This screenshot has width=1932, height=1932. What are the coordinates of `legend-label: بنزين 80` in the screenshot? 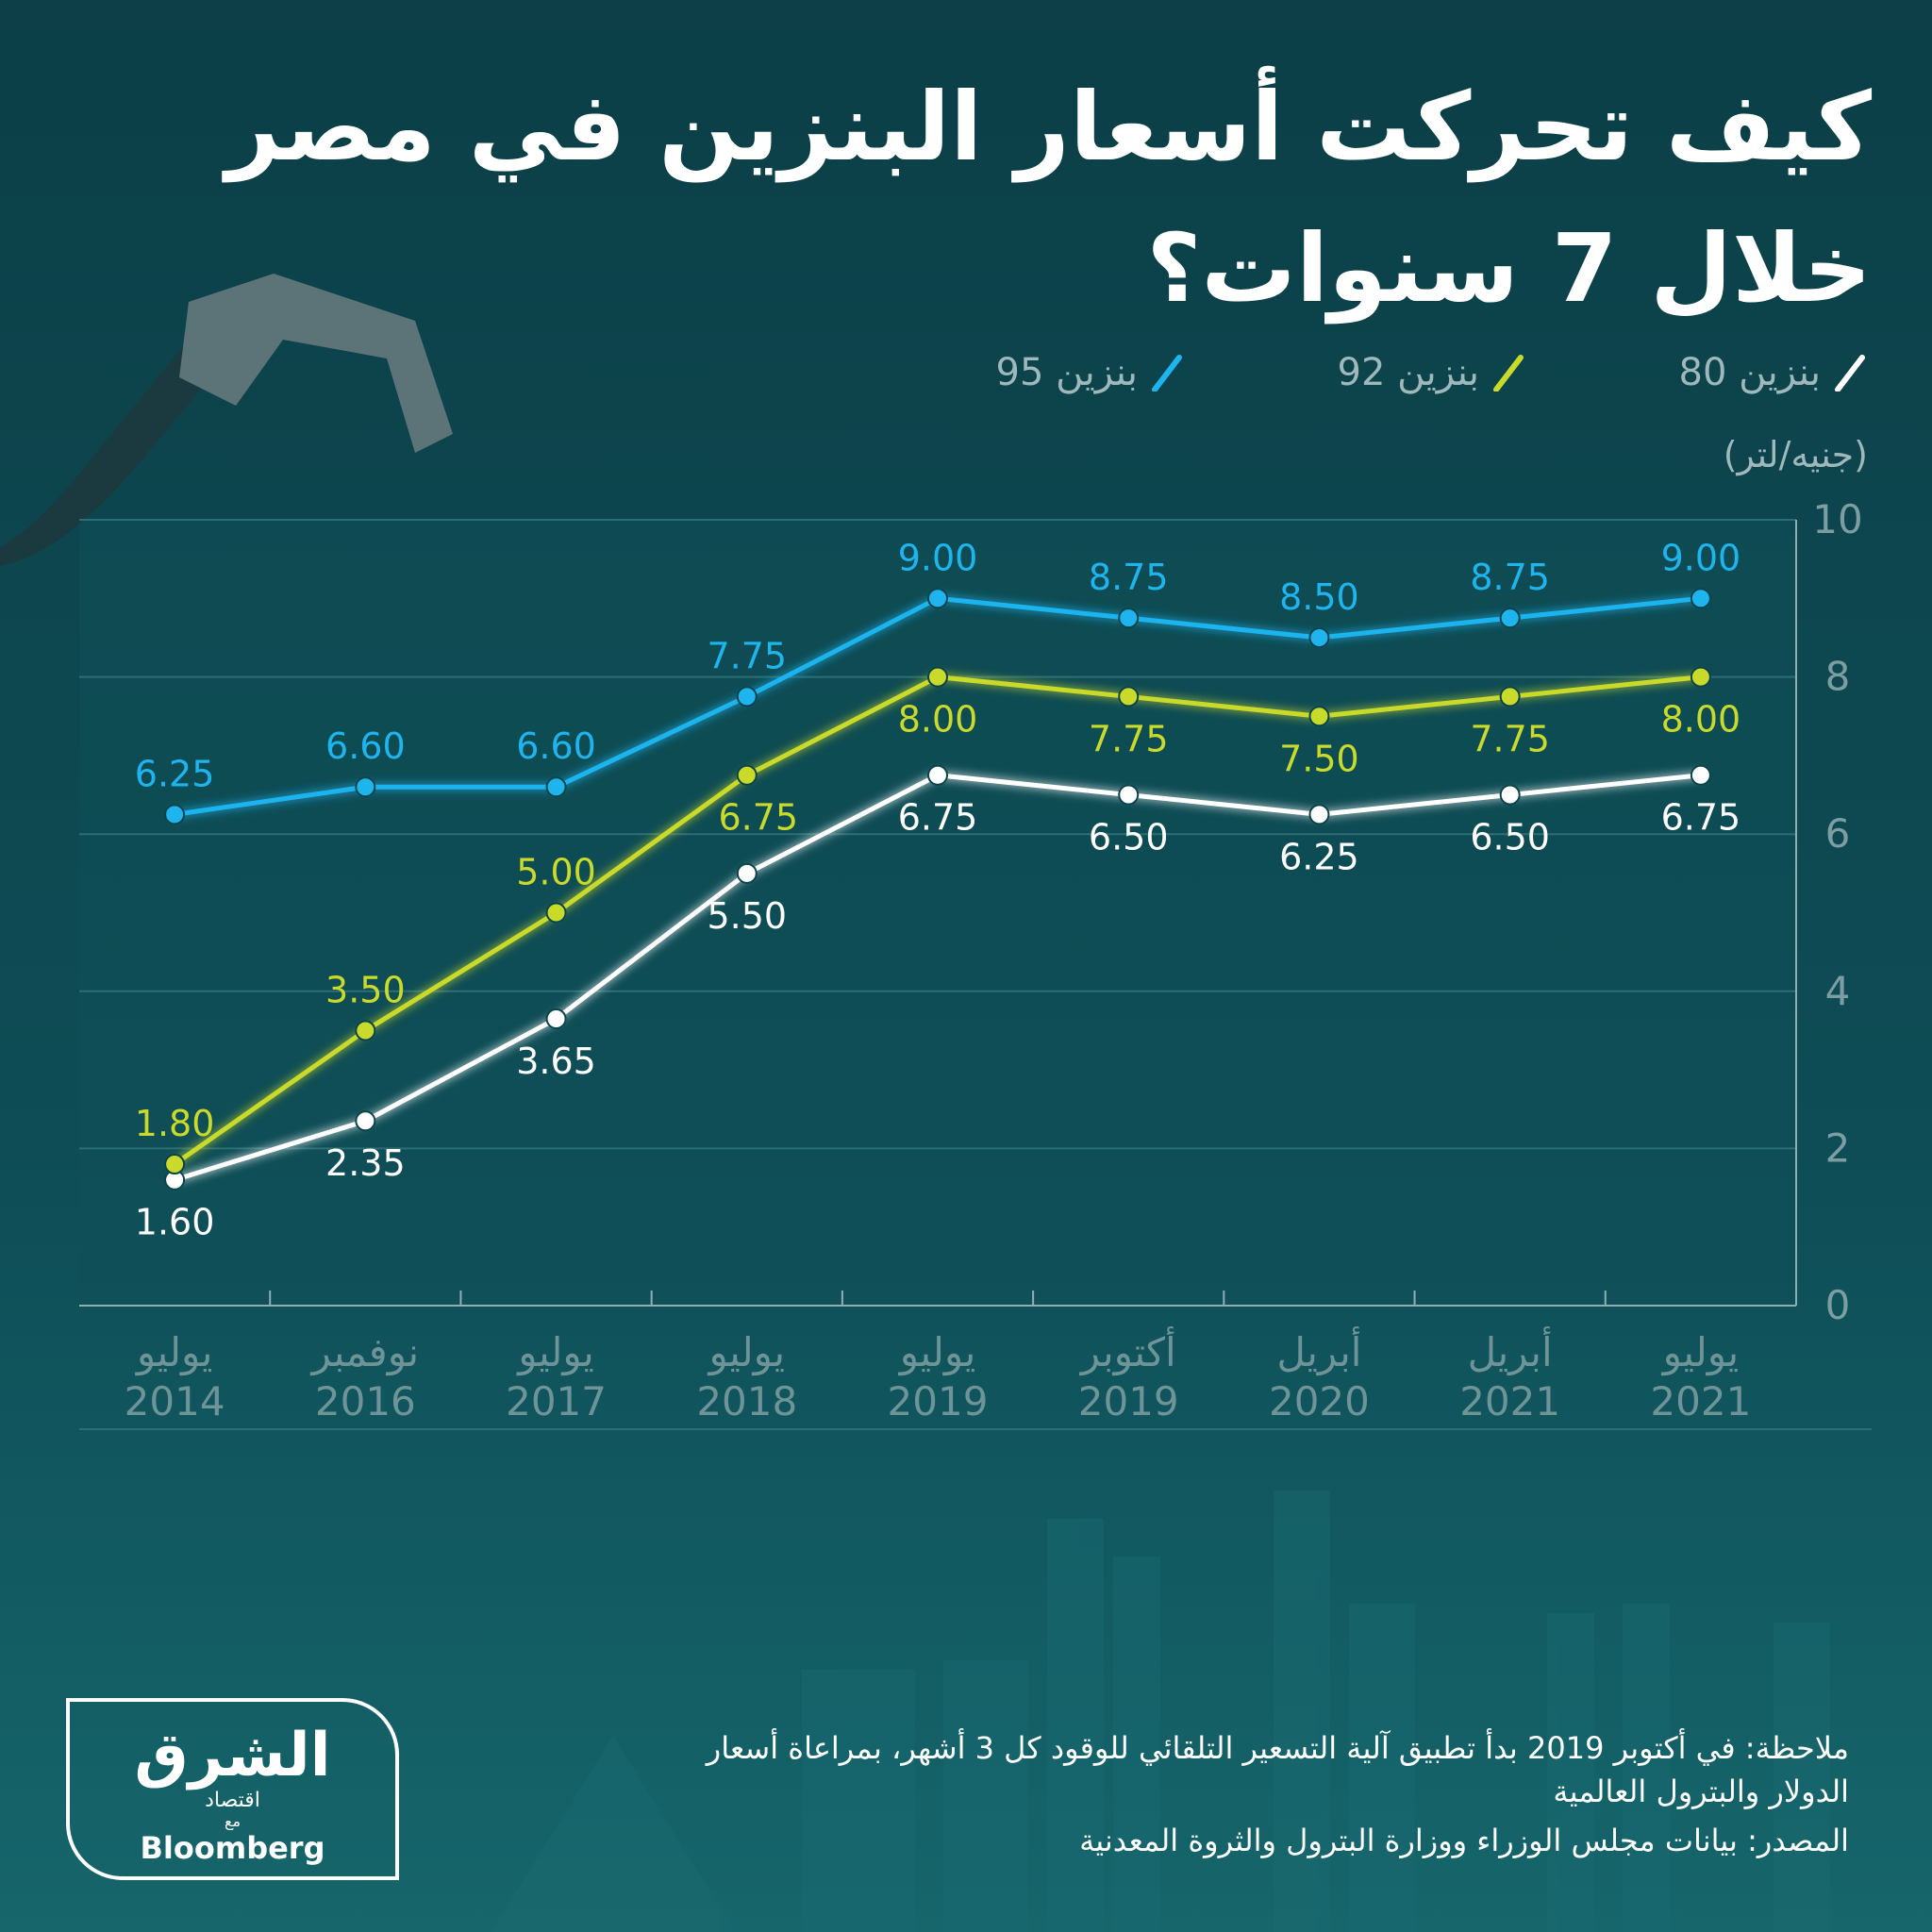 It's located at (1750, 372).